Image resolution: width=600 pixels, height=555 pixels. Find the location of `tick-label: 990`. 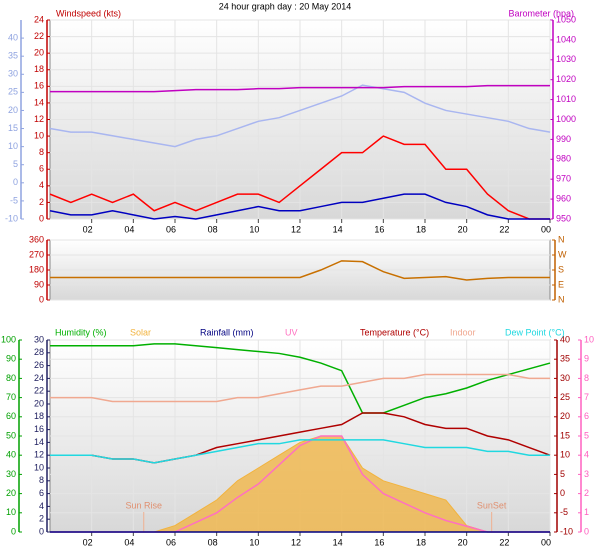

tick-label: 990 is located at coordinates (563, 139).